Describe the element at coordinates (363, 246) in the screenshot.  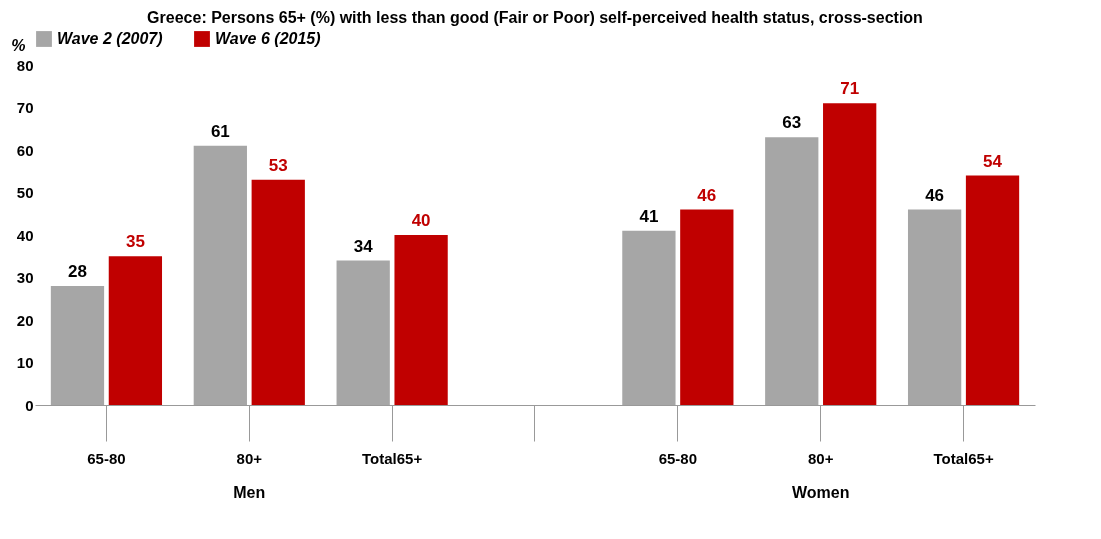
I see `data-label: 34` at that location.